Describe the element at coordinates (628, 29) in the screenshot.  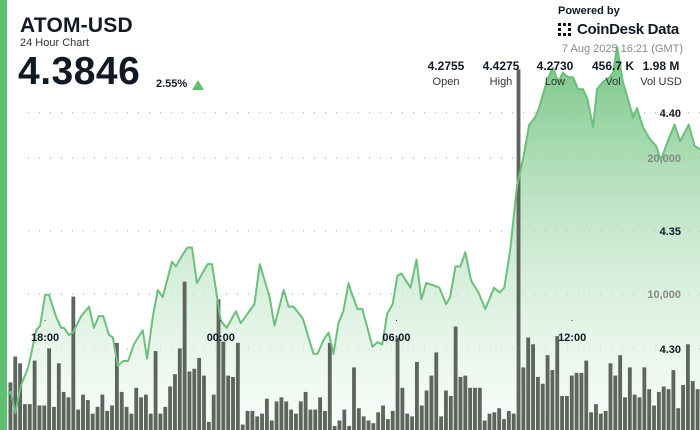
I see `brand-name: CoinDesk Data` at that location.